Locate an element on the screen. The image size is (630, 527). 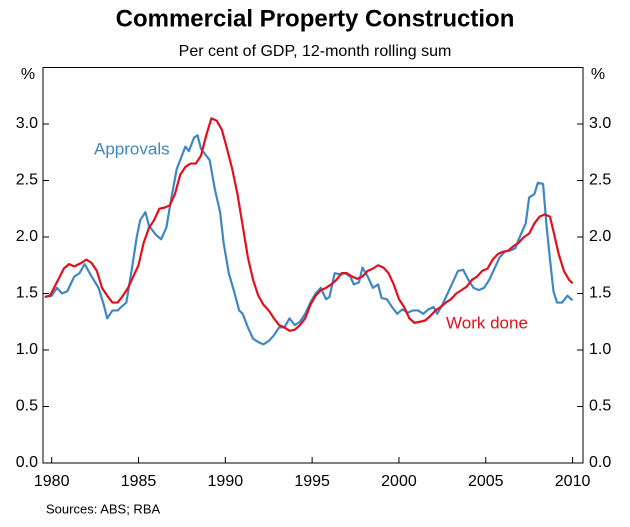
x-tick-label: 2010 is located at coordinates (573, 481).